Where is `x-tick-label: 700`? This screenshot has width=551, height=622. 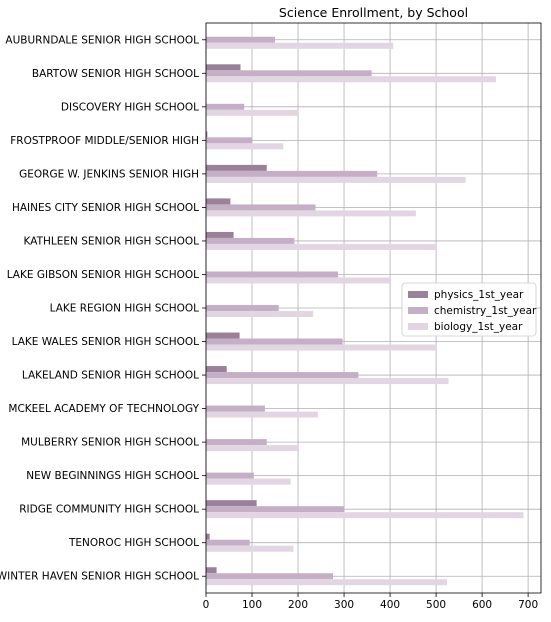 x-tick-label: 700 is located at coordinates (528, 605).